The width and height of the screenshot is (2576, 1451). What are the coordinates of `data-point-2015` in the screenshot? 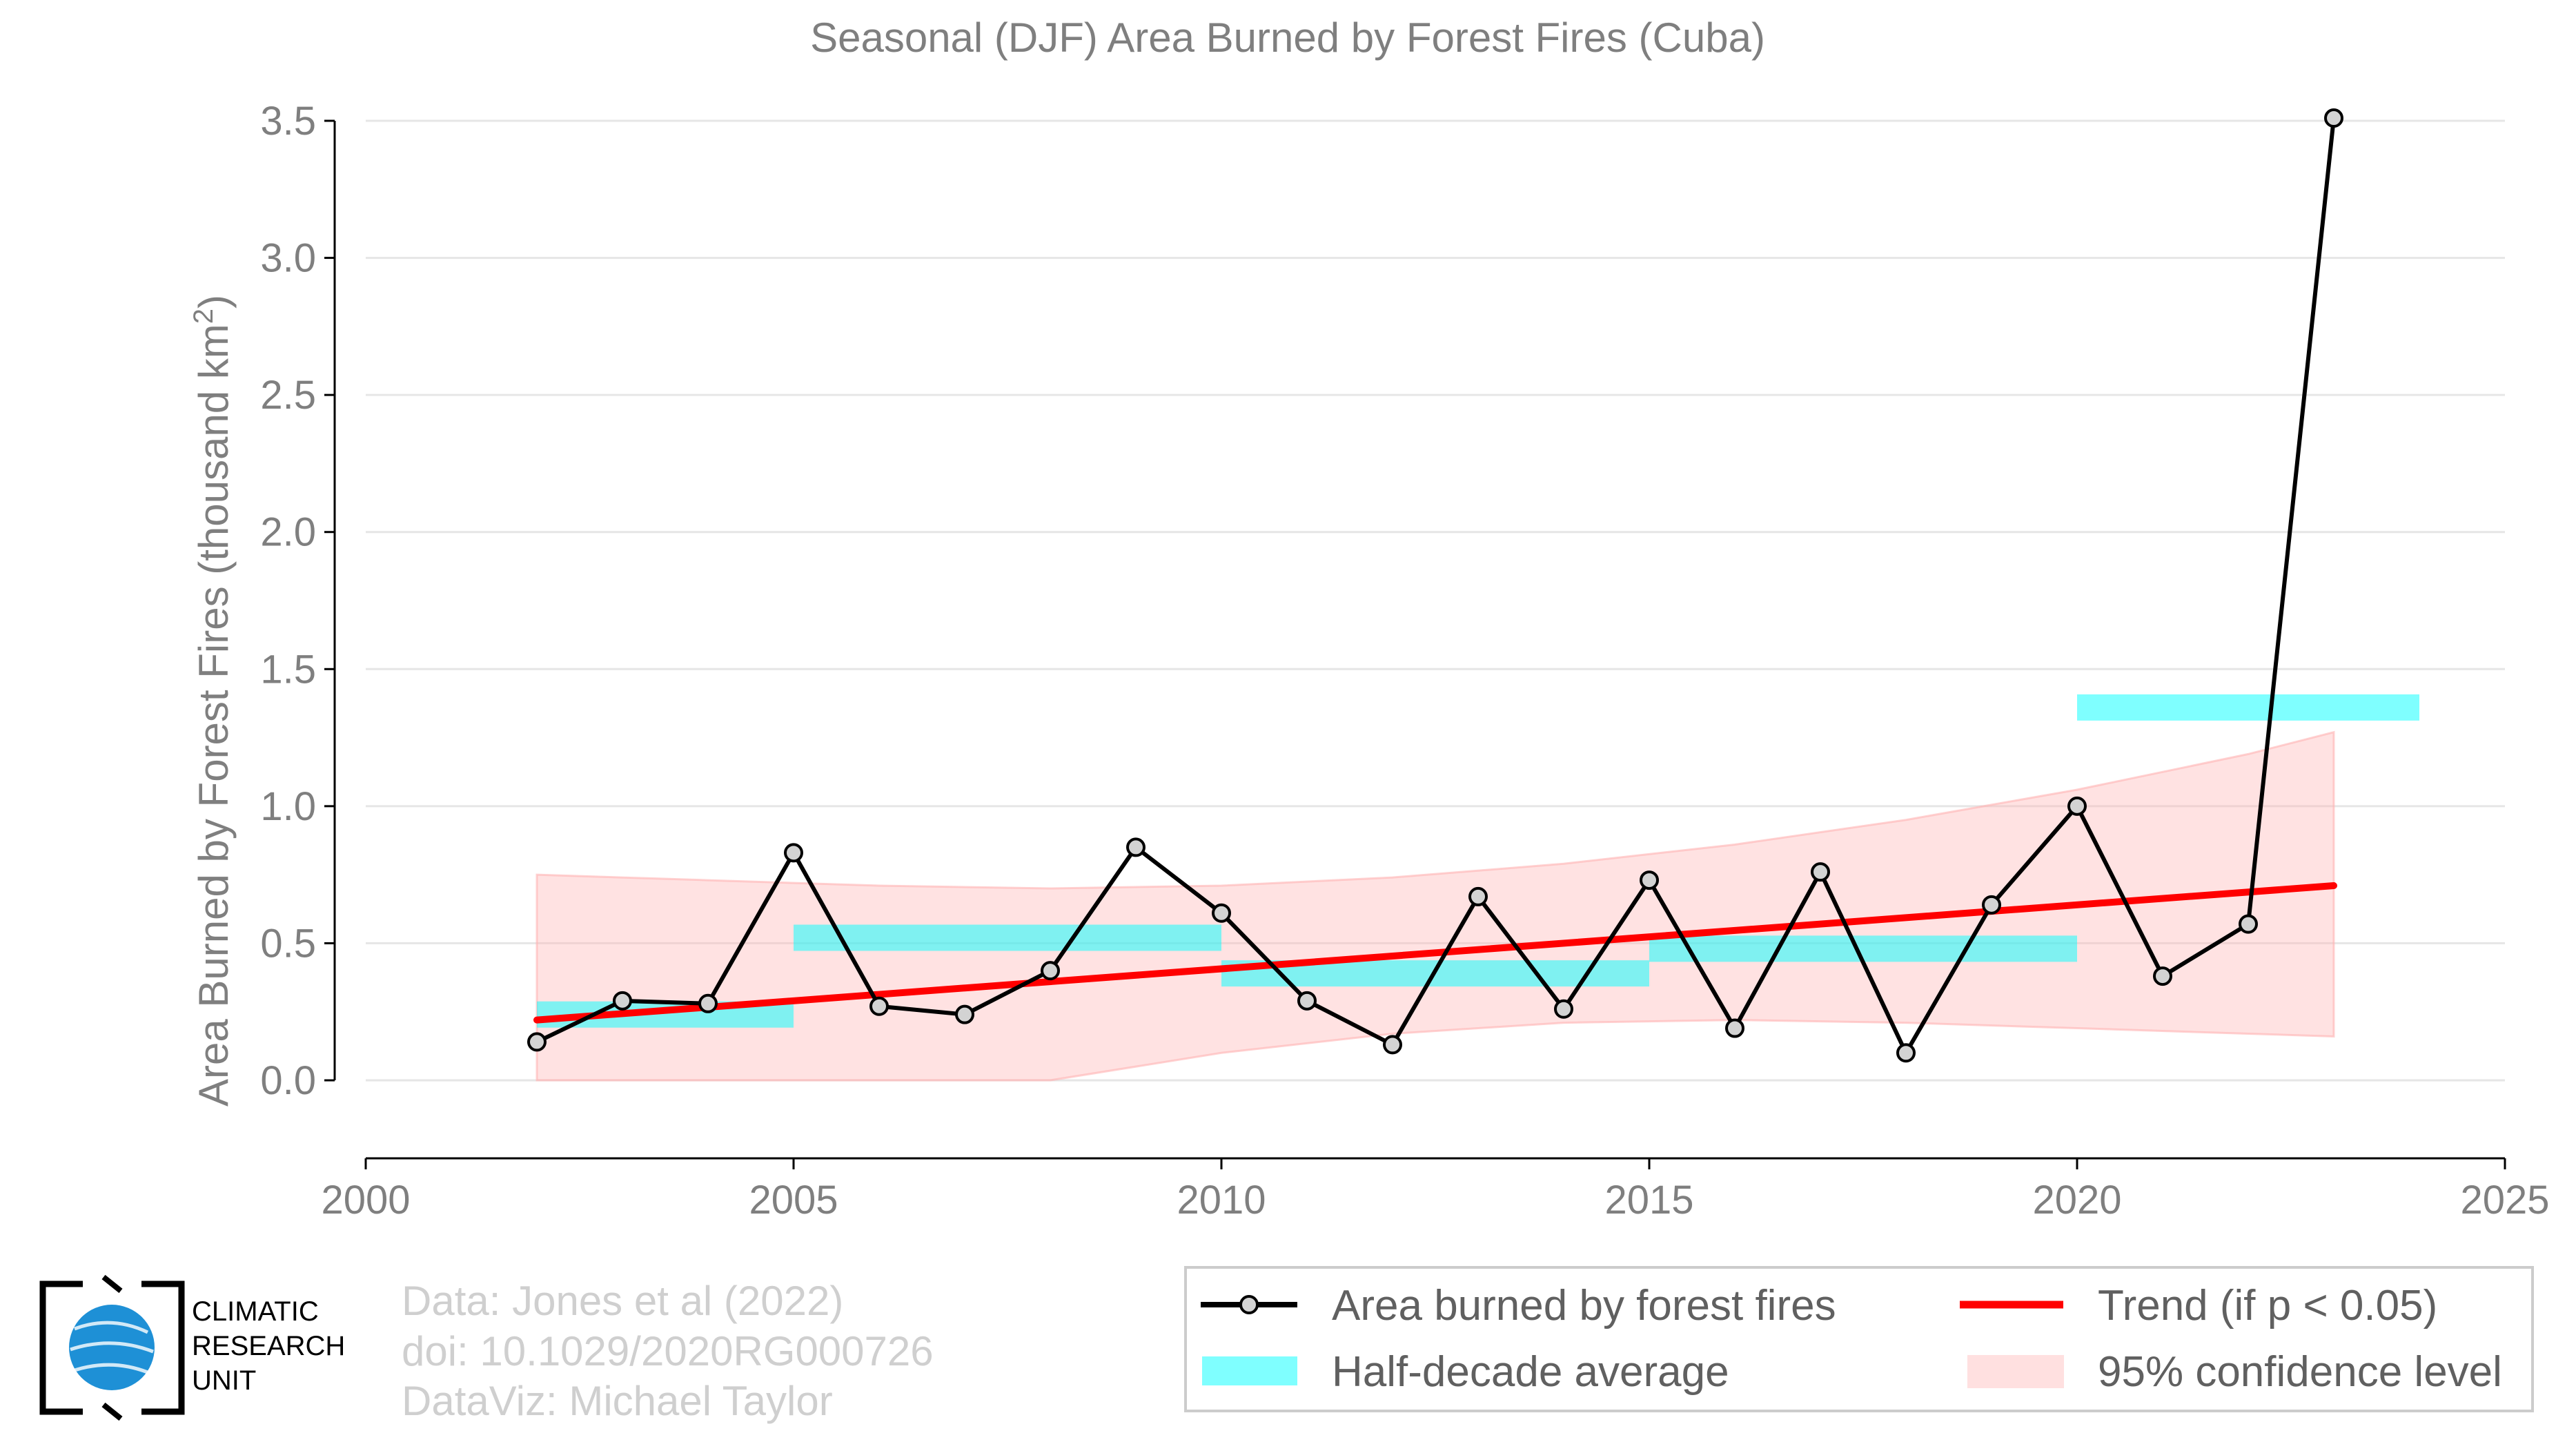 It's located at (1649, 880).